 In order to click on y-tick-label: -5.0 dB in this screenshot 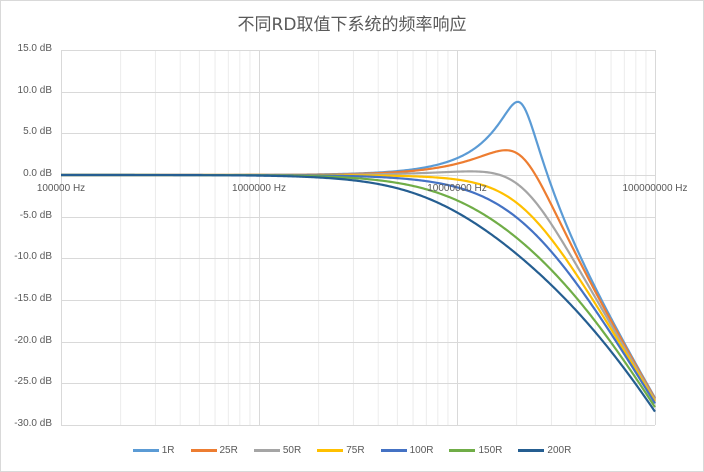, I will do `click(35, 215)`.